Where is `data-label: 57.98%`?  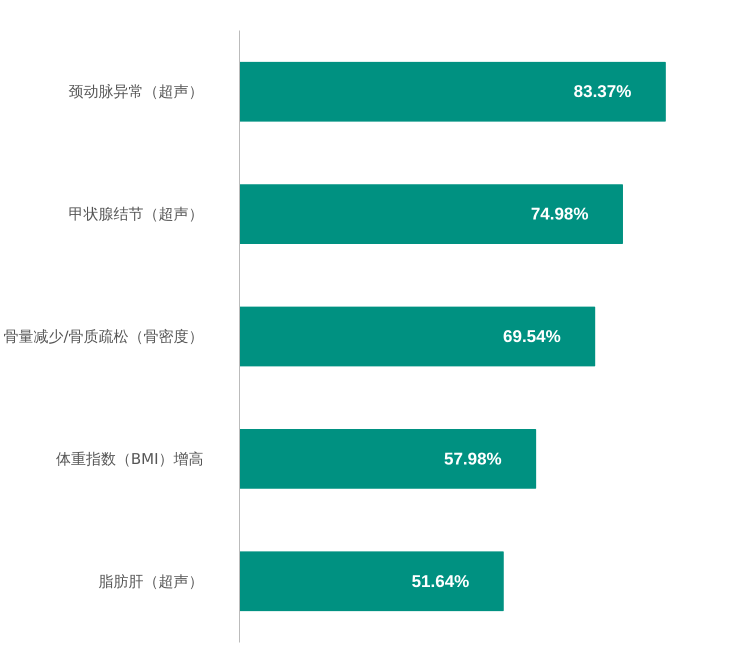 data-label: 57.98% is located at coordinates (473, 458).